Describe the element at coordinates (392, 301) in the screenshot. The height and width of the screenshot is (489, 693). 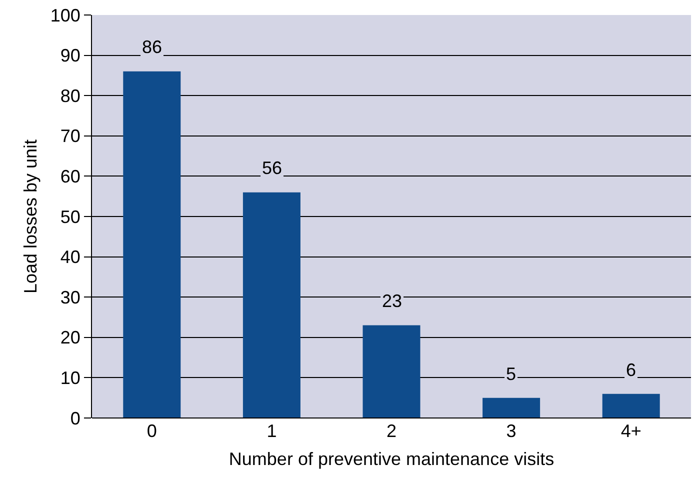
I see `data-label: 23` at that location.